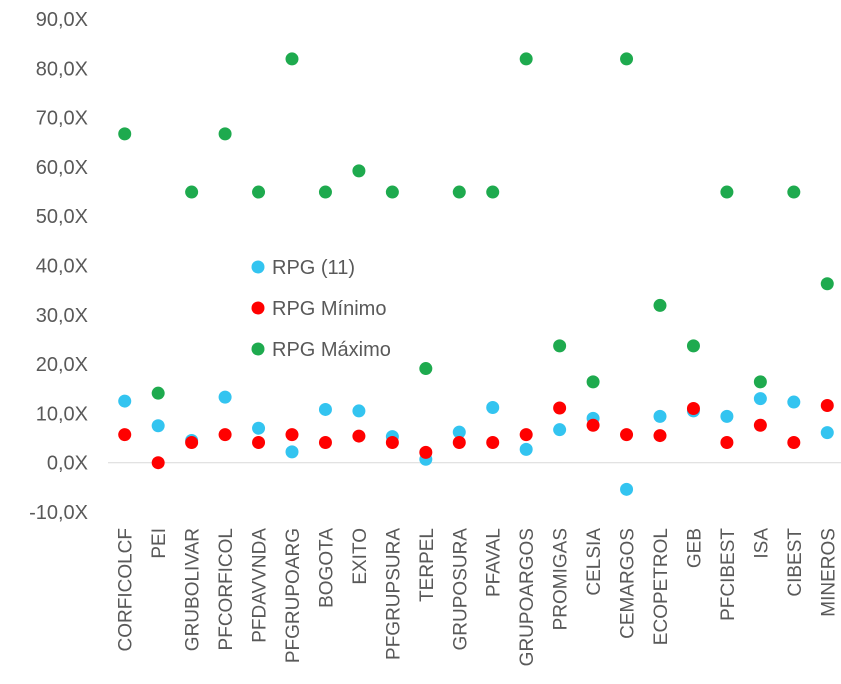 This screenshot has height=684, width=841. What do you see at coordinates (58, 513) in the screenshot?
I see `y-tick-label: -10,0X` at bounding box center [58, 513].